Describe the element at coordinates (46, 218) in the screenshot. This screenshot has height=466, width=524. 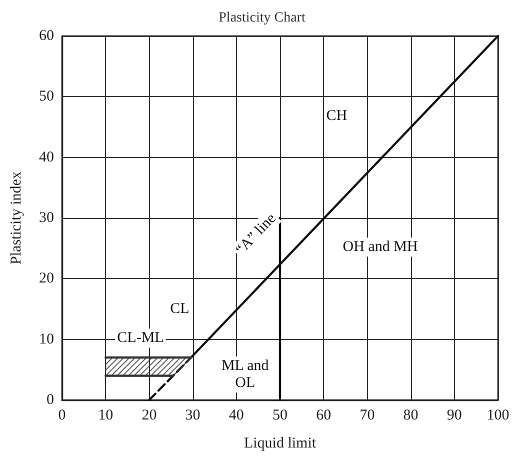
I see `y-tick-label: 30` at that location.